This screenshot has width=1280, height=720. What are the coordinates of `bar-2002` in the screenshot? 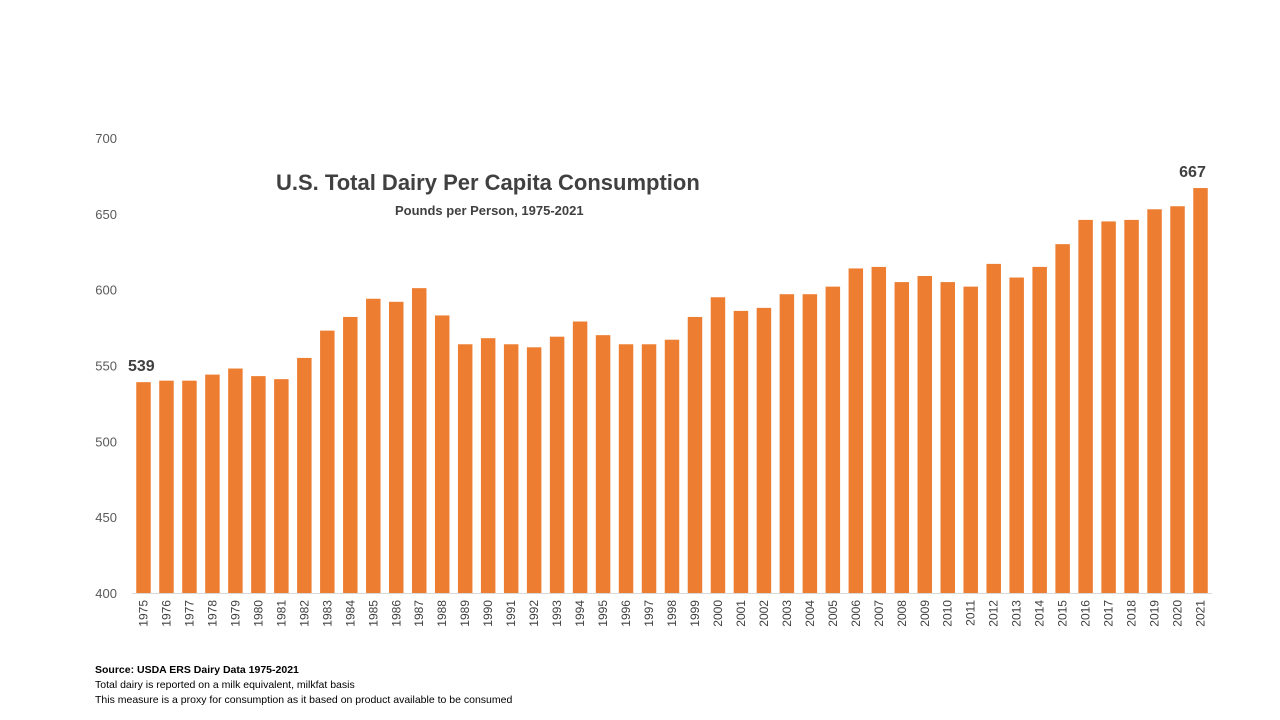 It's located at (764, 450).